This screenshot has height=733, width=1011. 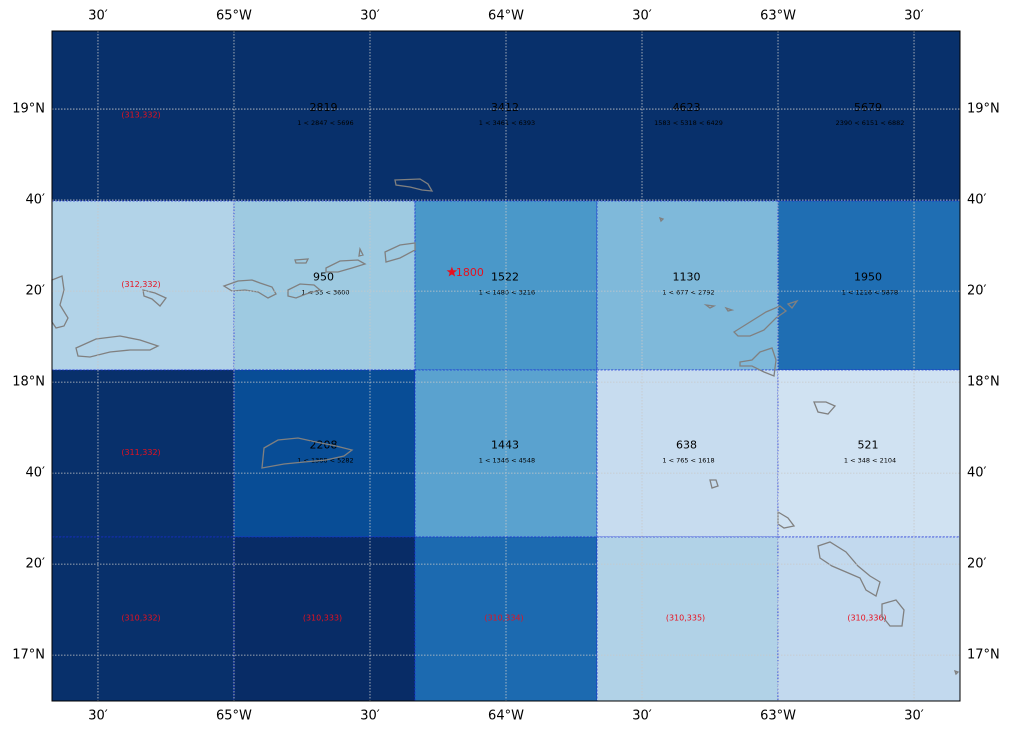 I want to click on cell-index: (310,334), so click(x=503, y=618).